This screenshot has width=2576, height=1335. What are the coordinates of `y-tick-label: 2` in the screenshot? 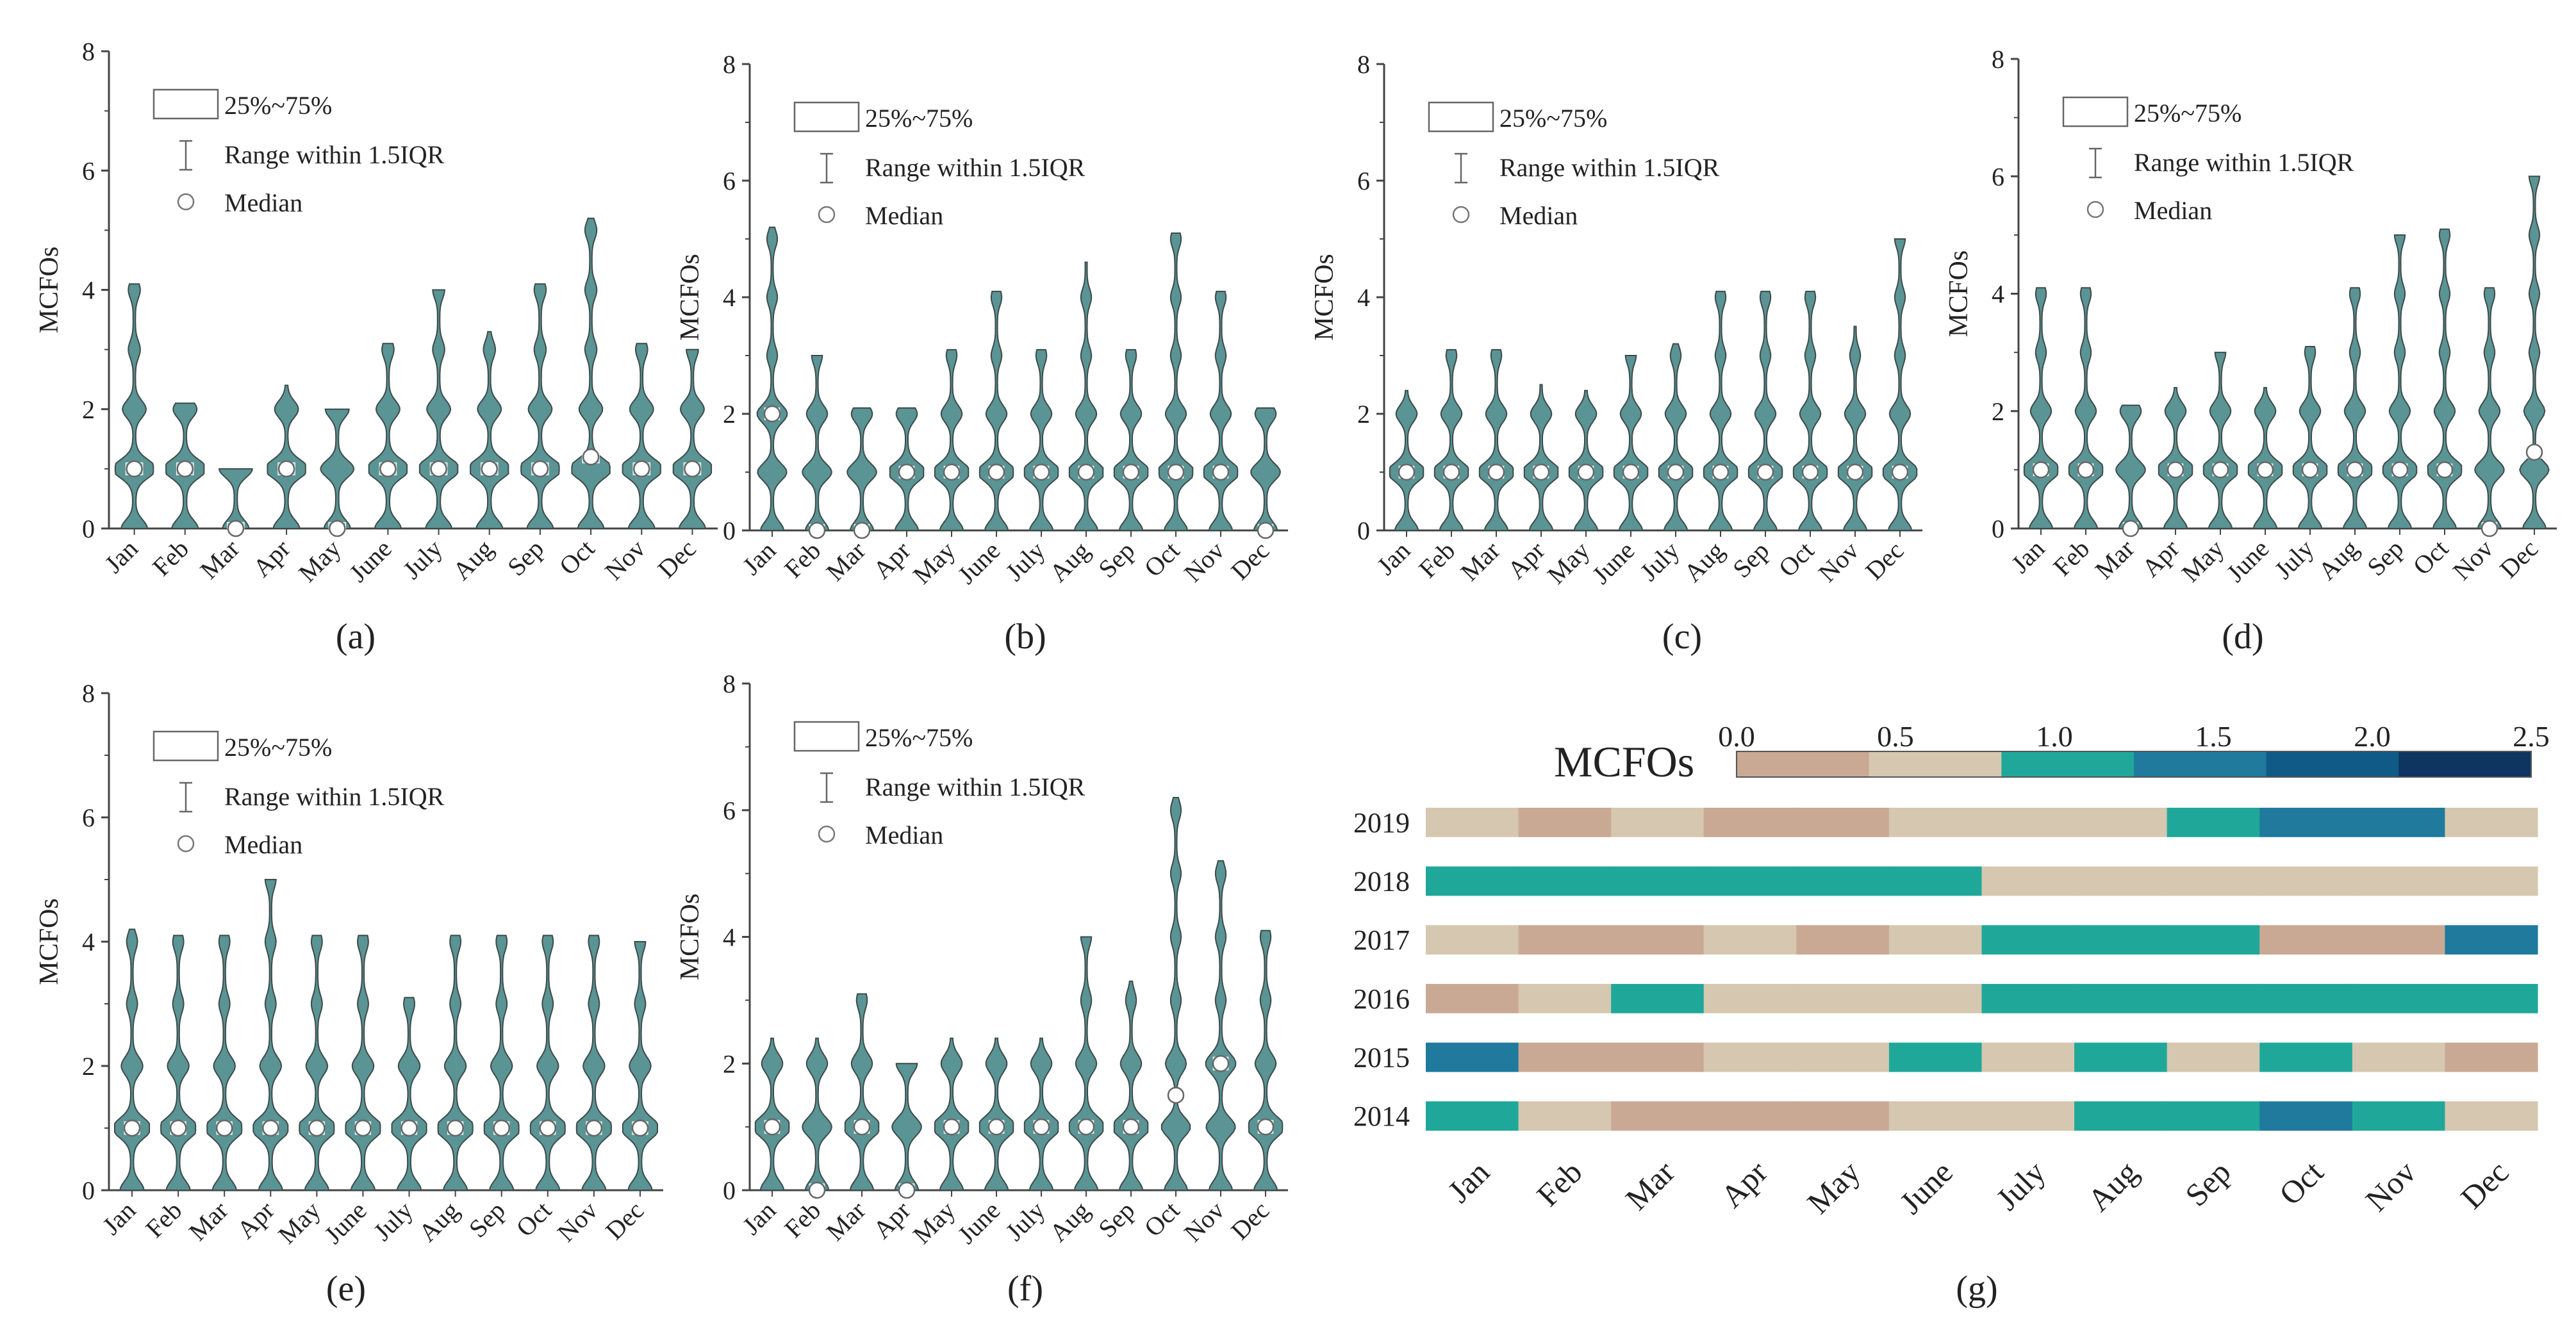 It's located at (1998, 411).